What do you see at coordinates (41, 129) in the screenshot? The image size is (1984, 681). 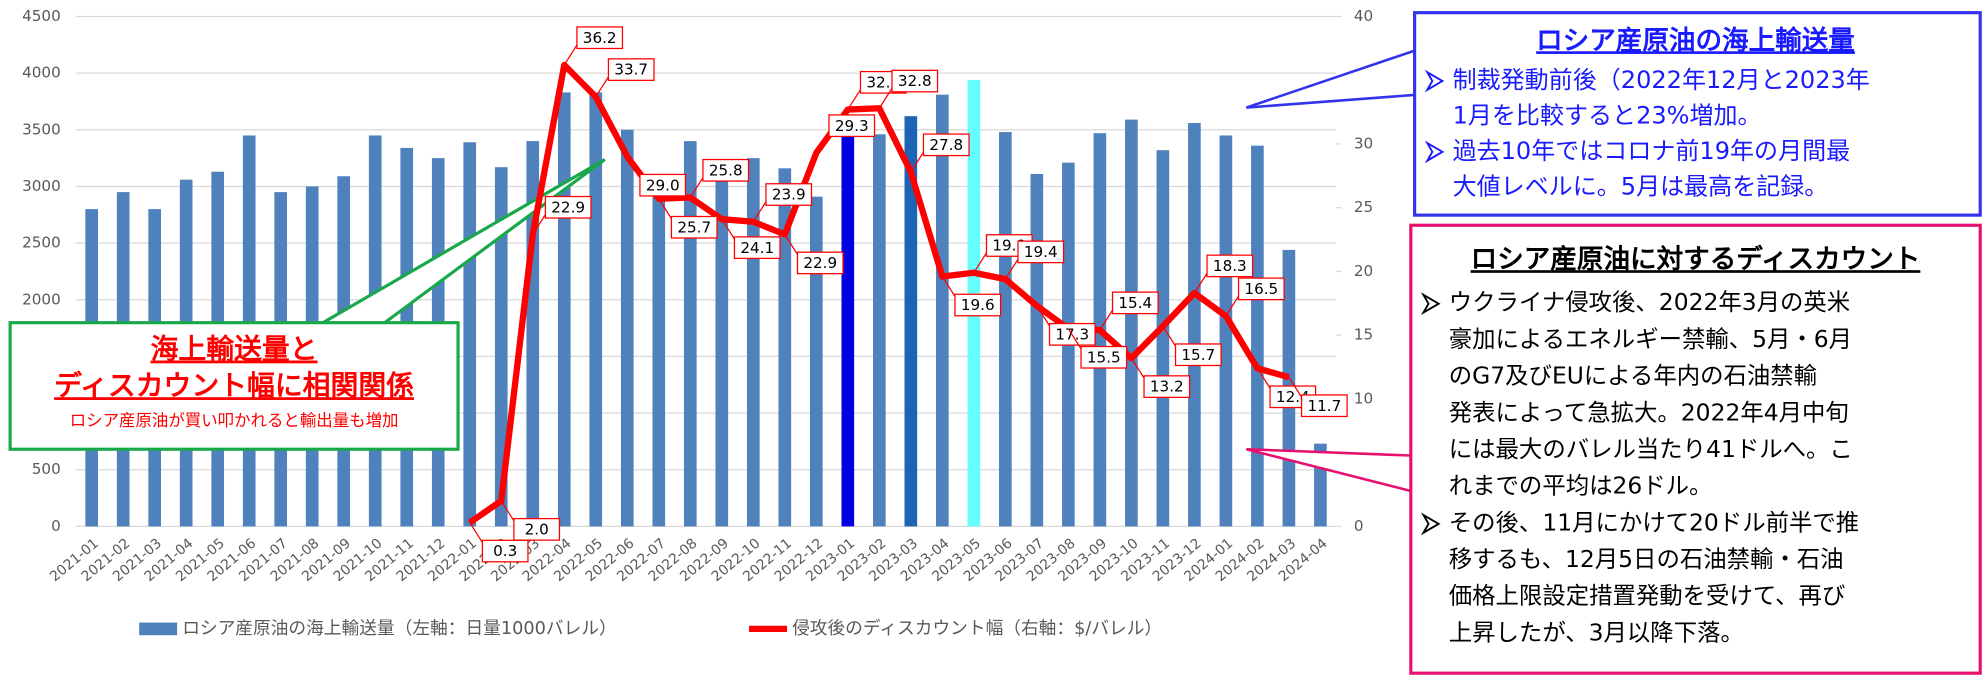 I see `y-tick-label: 3500` at bounding box center [41, 129].